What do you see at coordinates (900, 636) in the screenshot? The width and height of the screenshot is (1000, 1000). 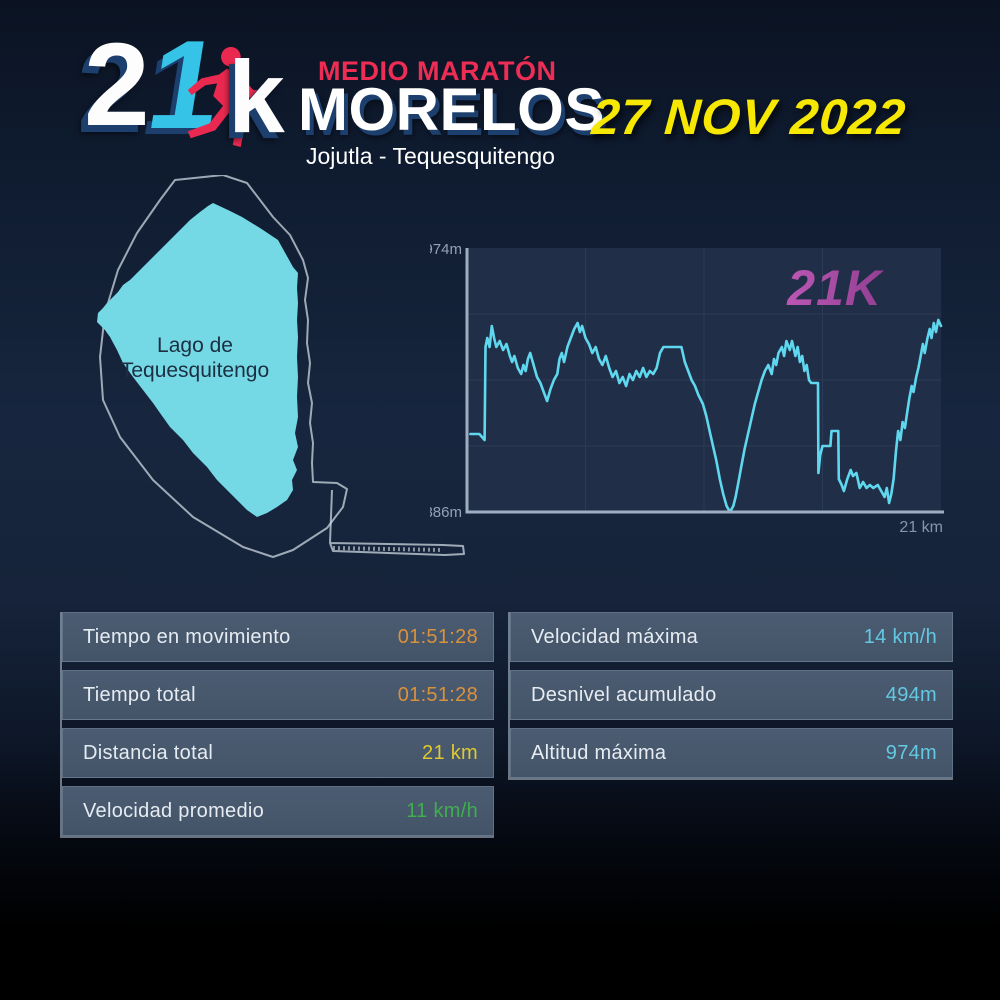 I see `stat-value: 14 km/h` at bounding box center [900, 636].